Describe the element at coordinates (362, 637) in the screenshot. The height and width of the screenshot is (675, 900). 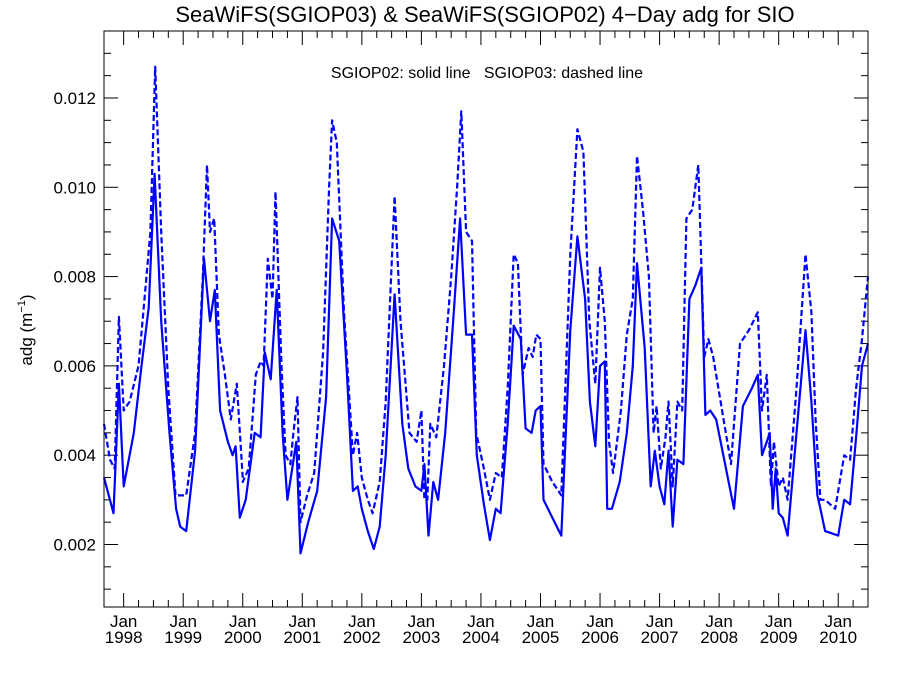
I see `x-tick-label-year: 2002` at that location.